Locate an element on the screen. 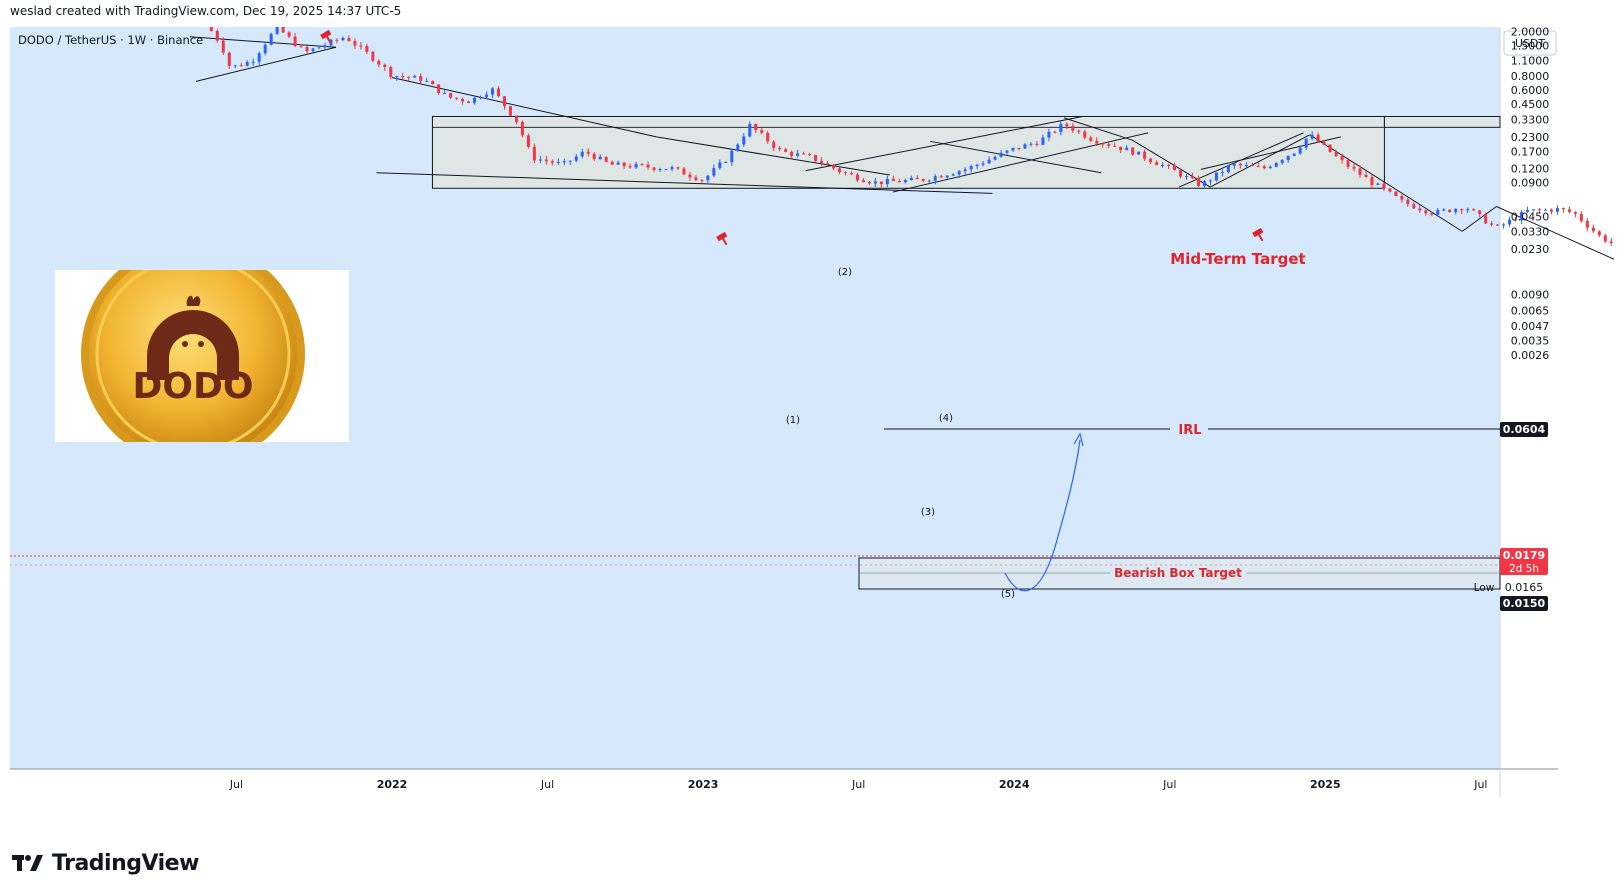  dodo-logo-text: DODO is located at coordinates (193, 386).